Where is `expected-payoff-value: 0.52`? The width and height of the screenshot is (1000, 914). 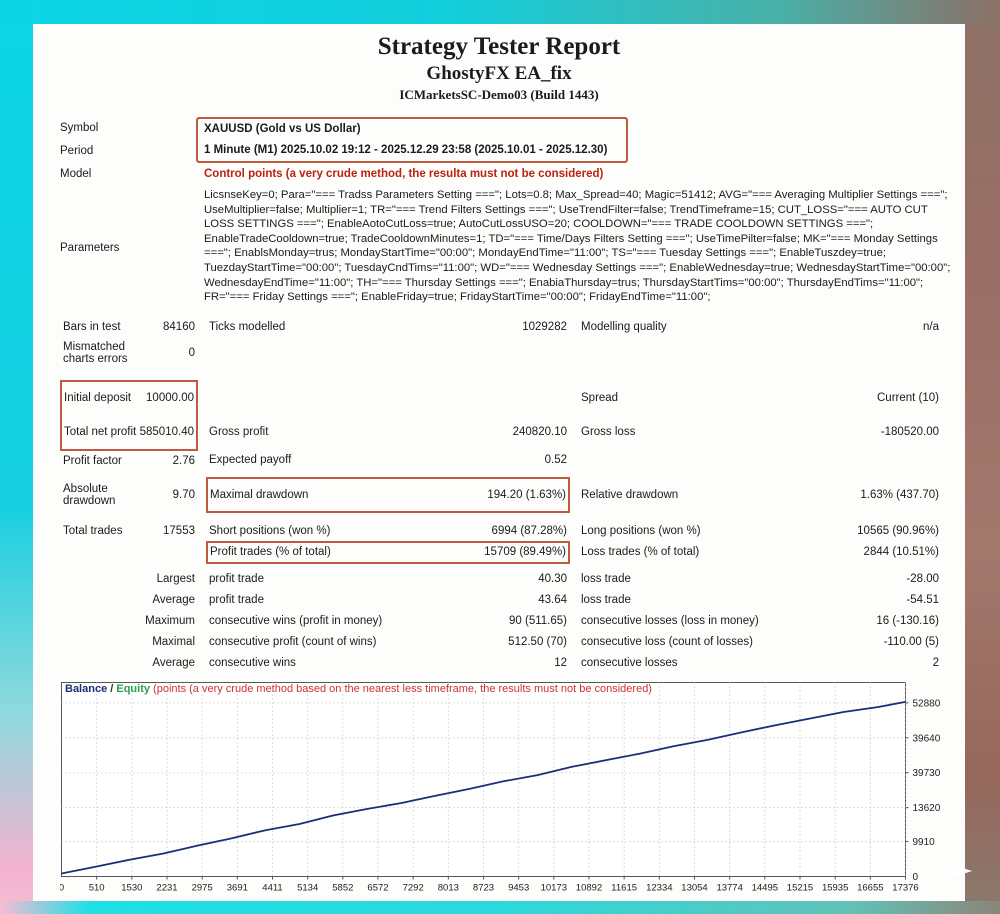 expected-payoff-value: 0.52 is located at coordinates (555, 460).